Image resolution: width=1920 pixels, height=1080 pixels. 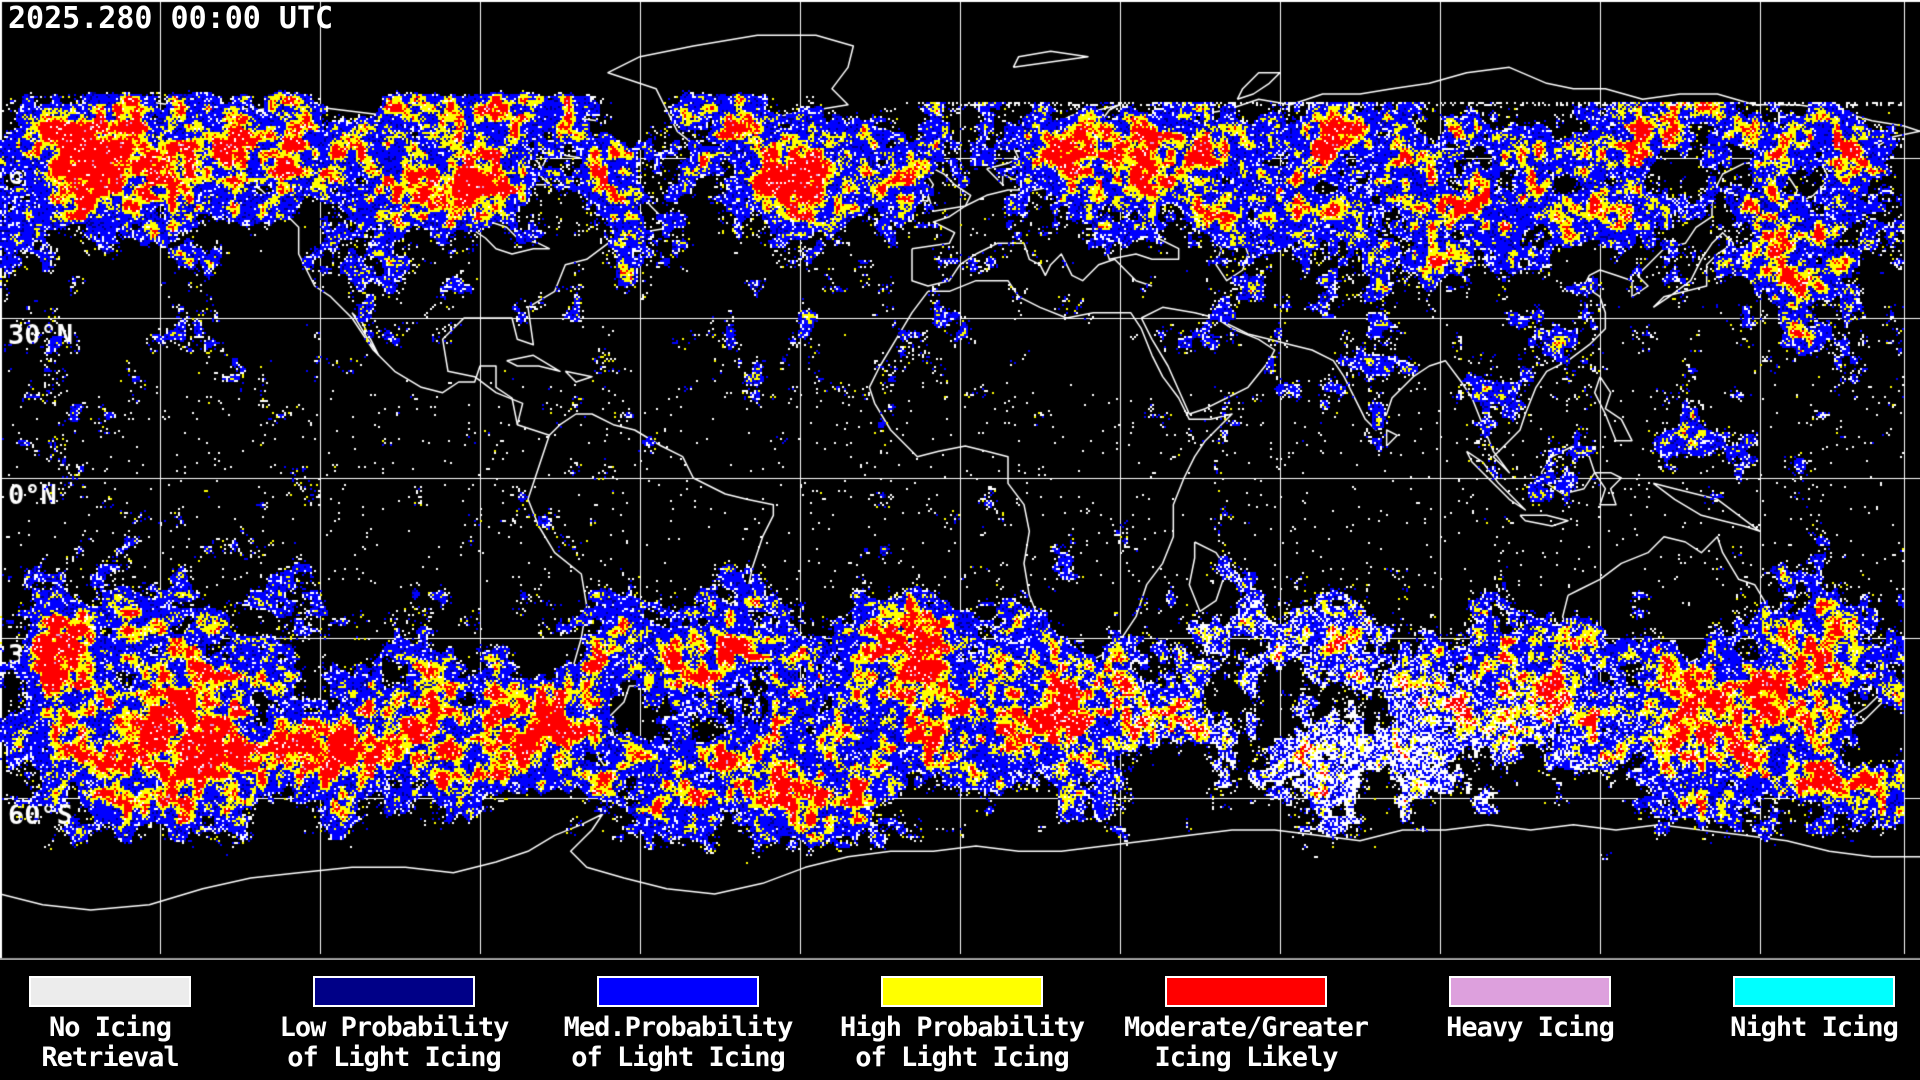 I want to click on legend-label: High Probability, so click(x=962, y=1027).